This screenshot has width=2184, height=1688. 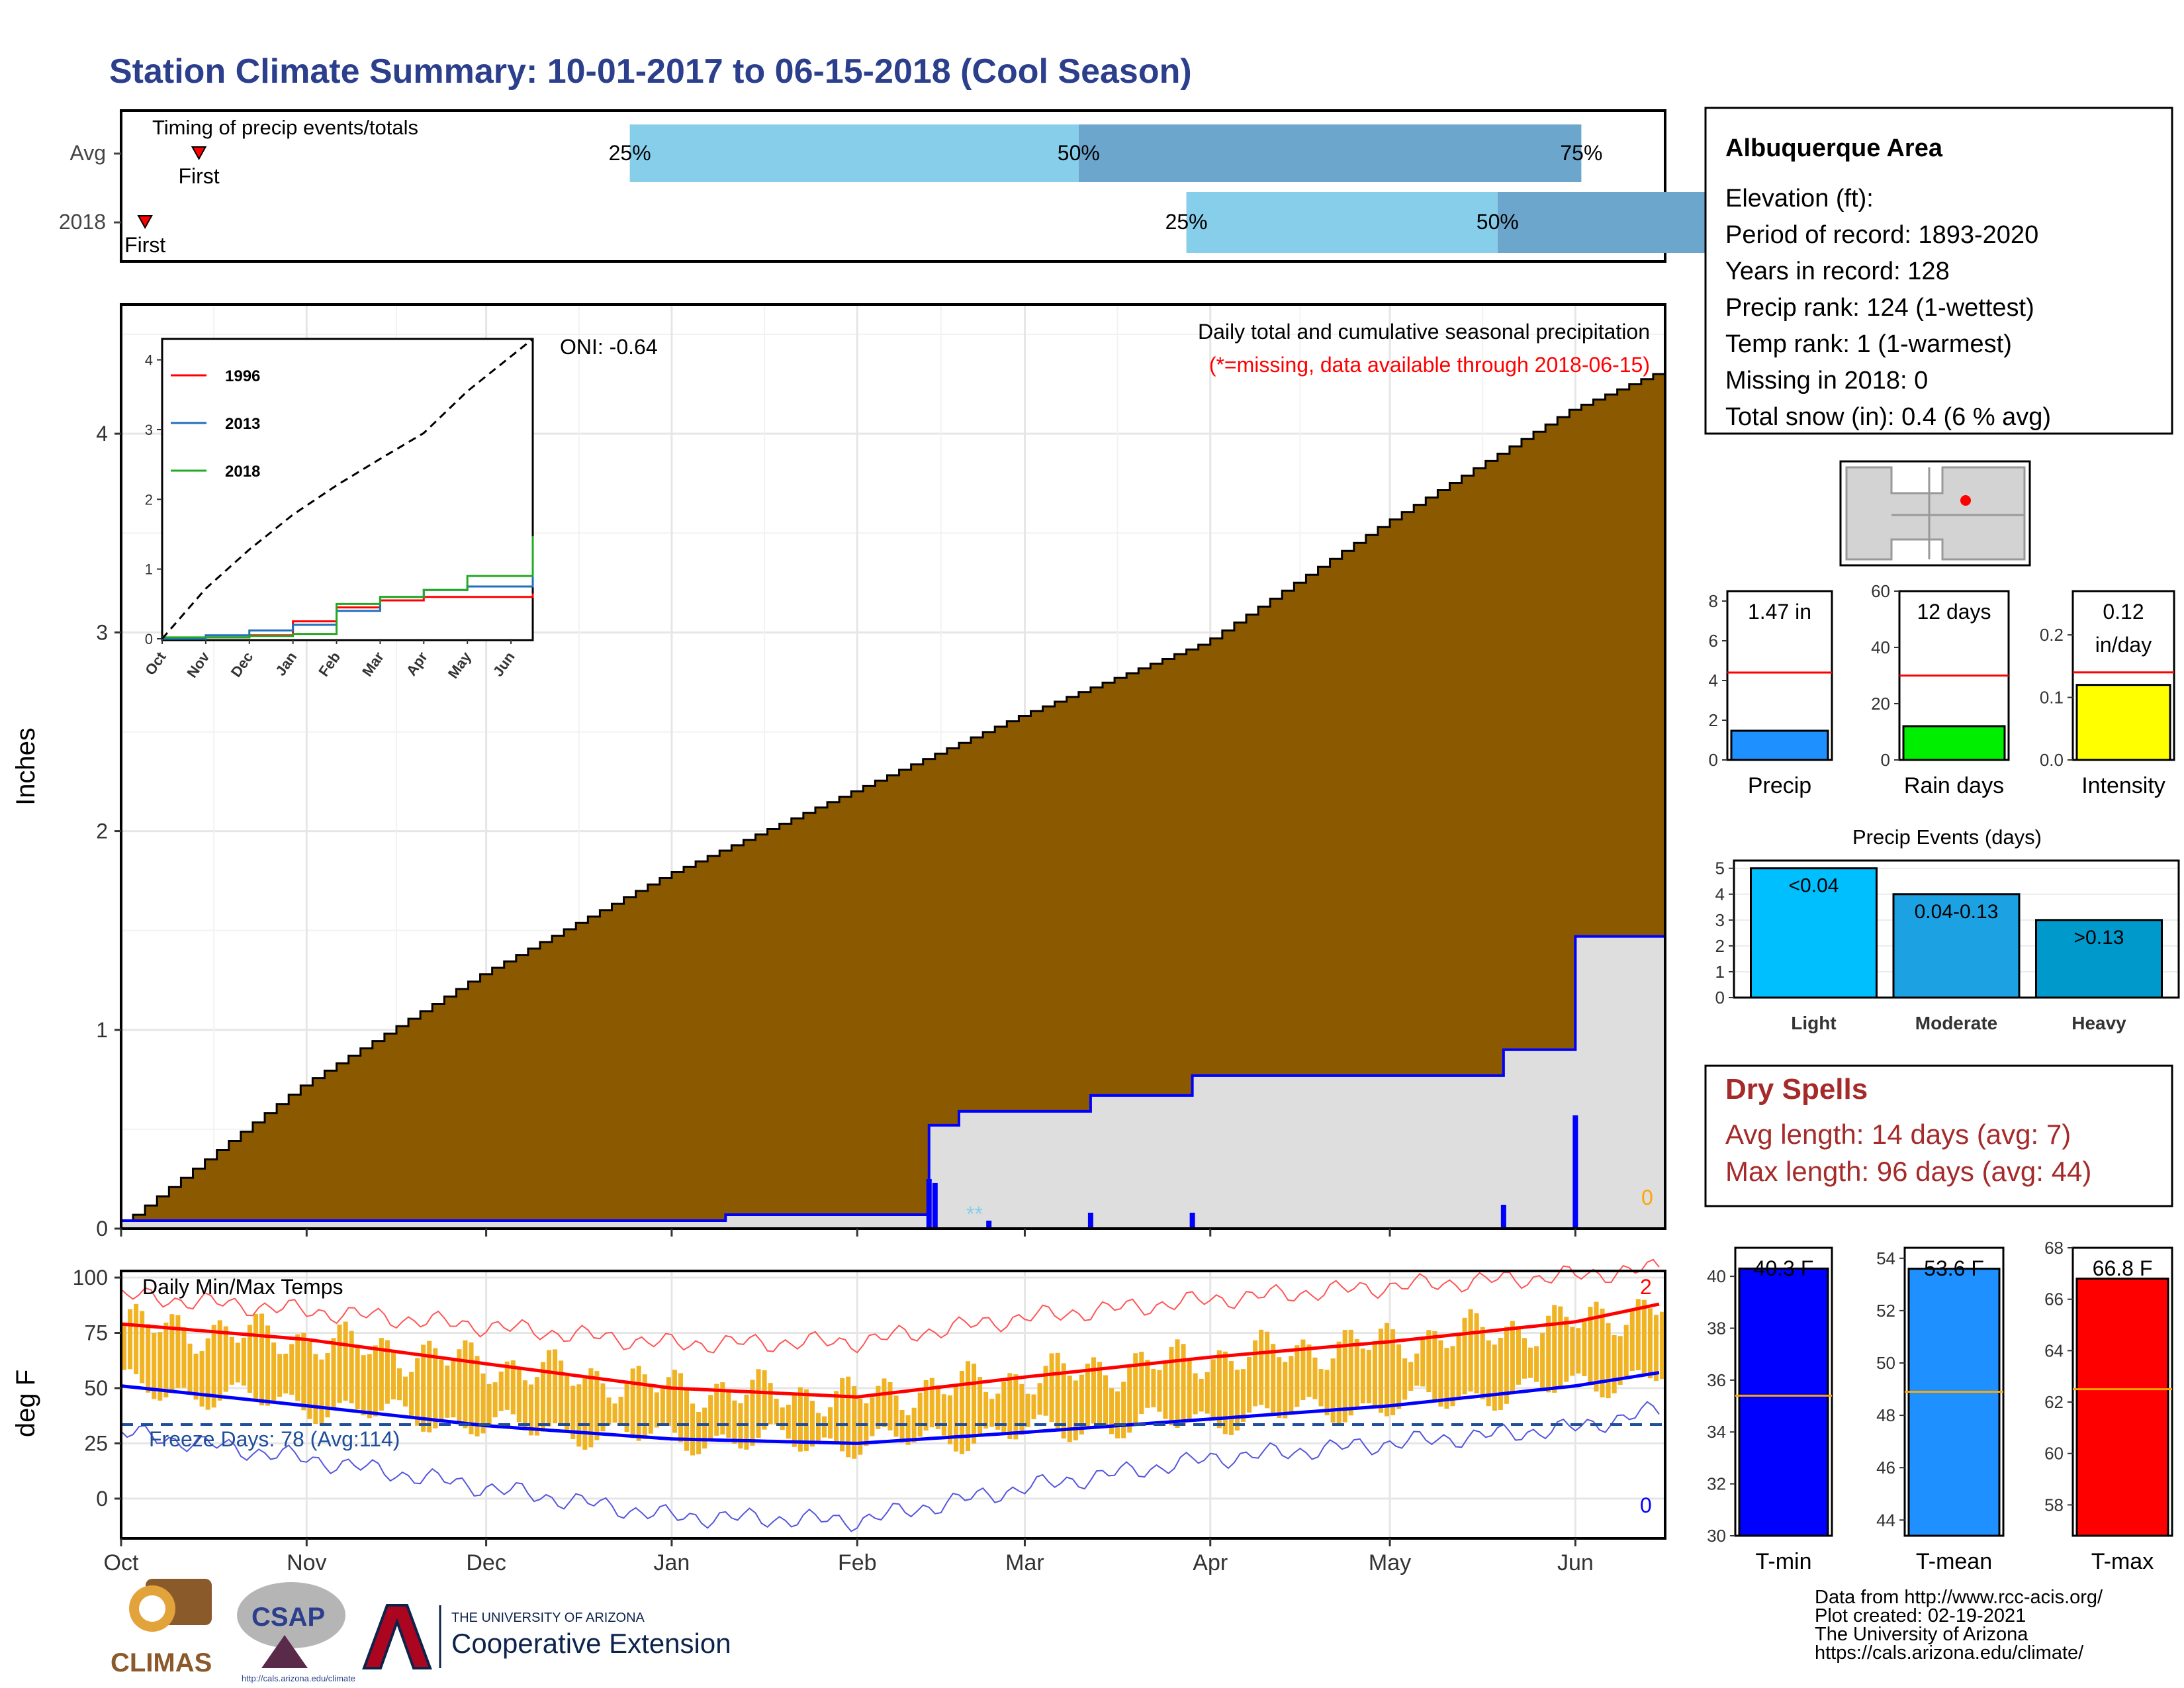 I want to click on timing-row-label-2018: 2018, so click(x=82, y=222).